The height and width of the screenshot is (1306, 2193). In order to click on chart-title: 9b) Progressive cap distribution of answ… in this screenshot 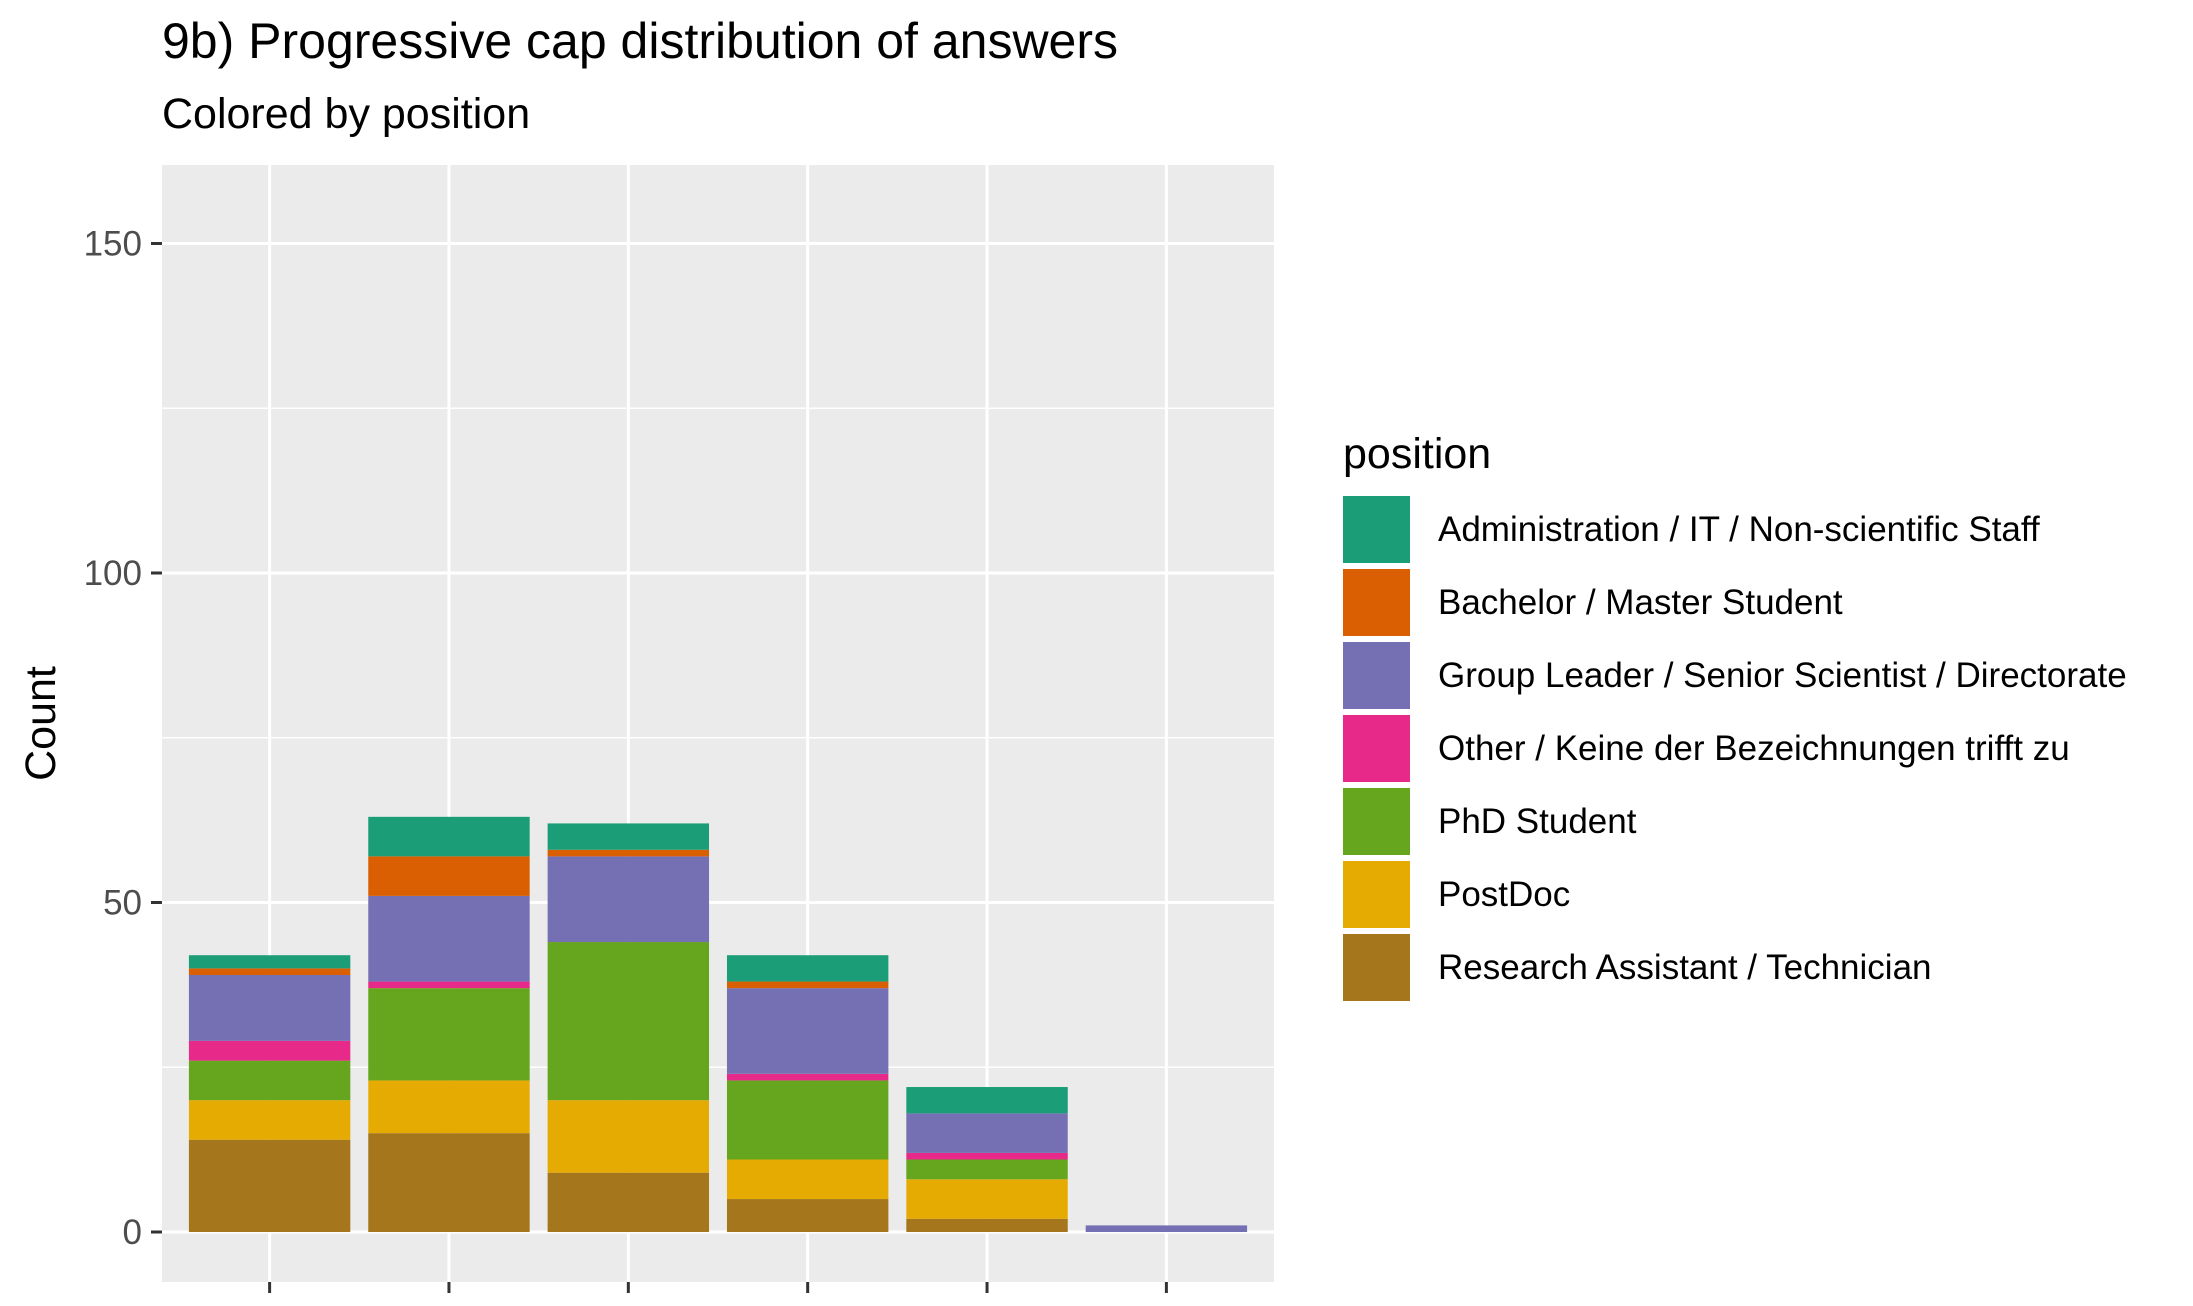, I will do `click(640, 41)`.